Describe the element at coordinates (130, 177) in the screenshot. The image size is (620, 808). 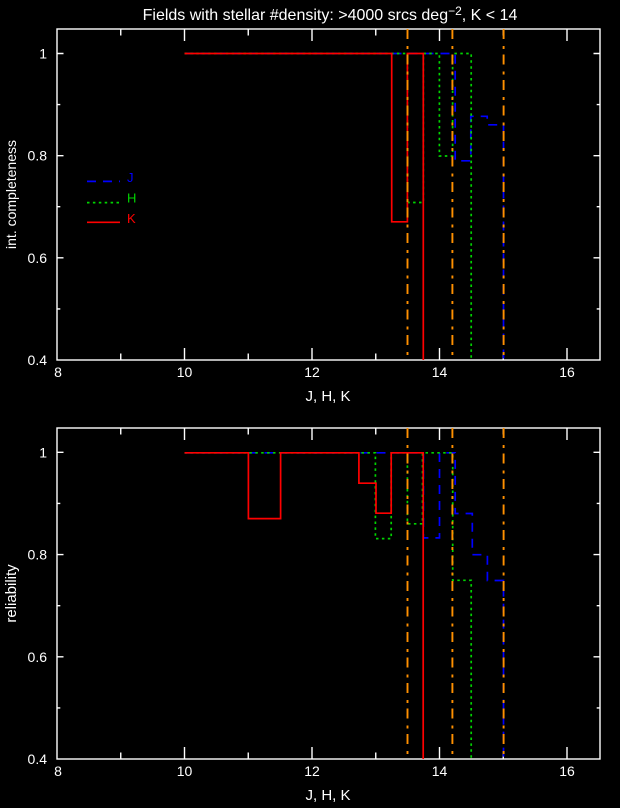
I see `svg-text: J` at that location.